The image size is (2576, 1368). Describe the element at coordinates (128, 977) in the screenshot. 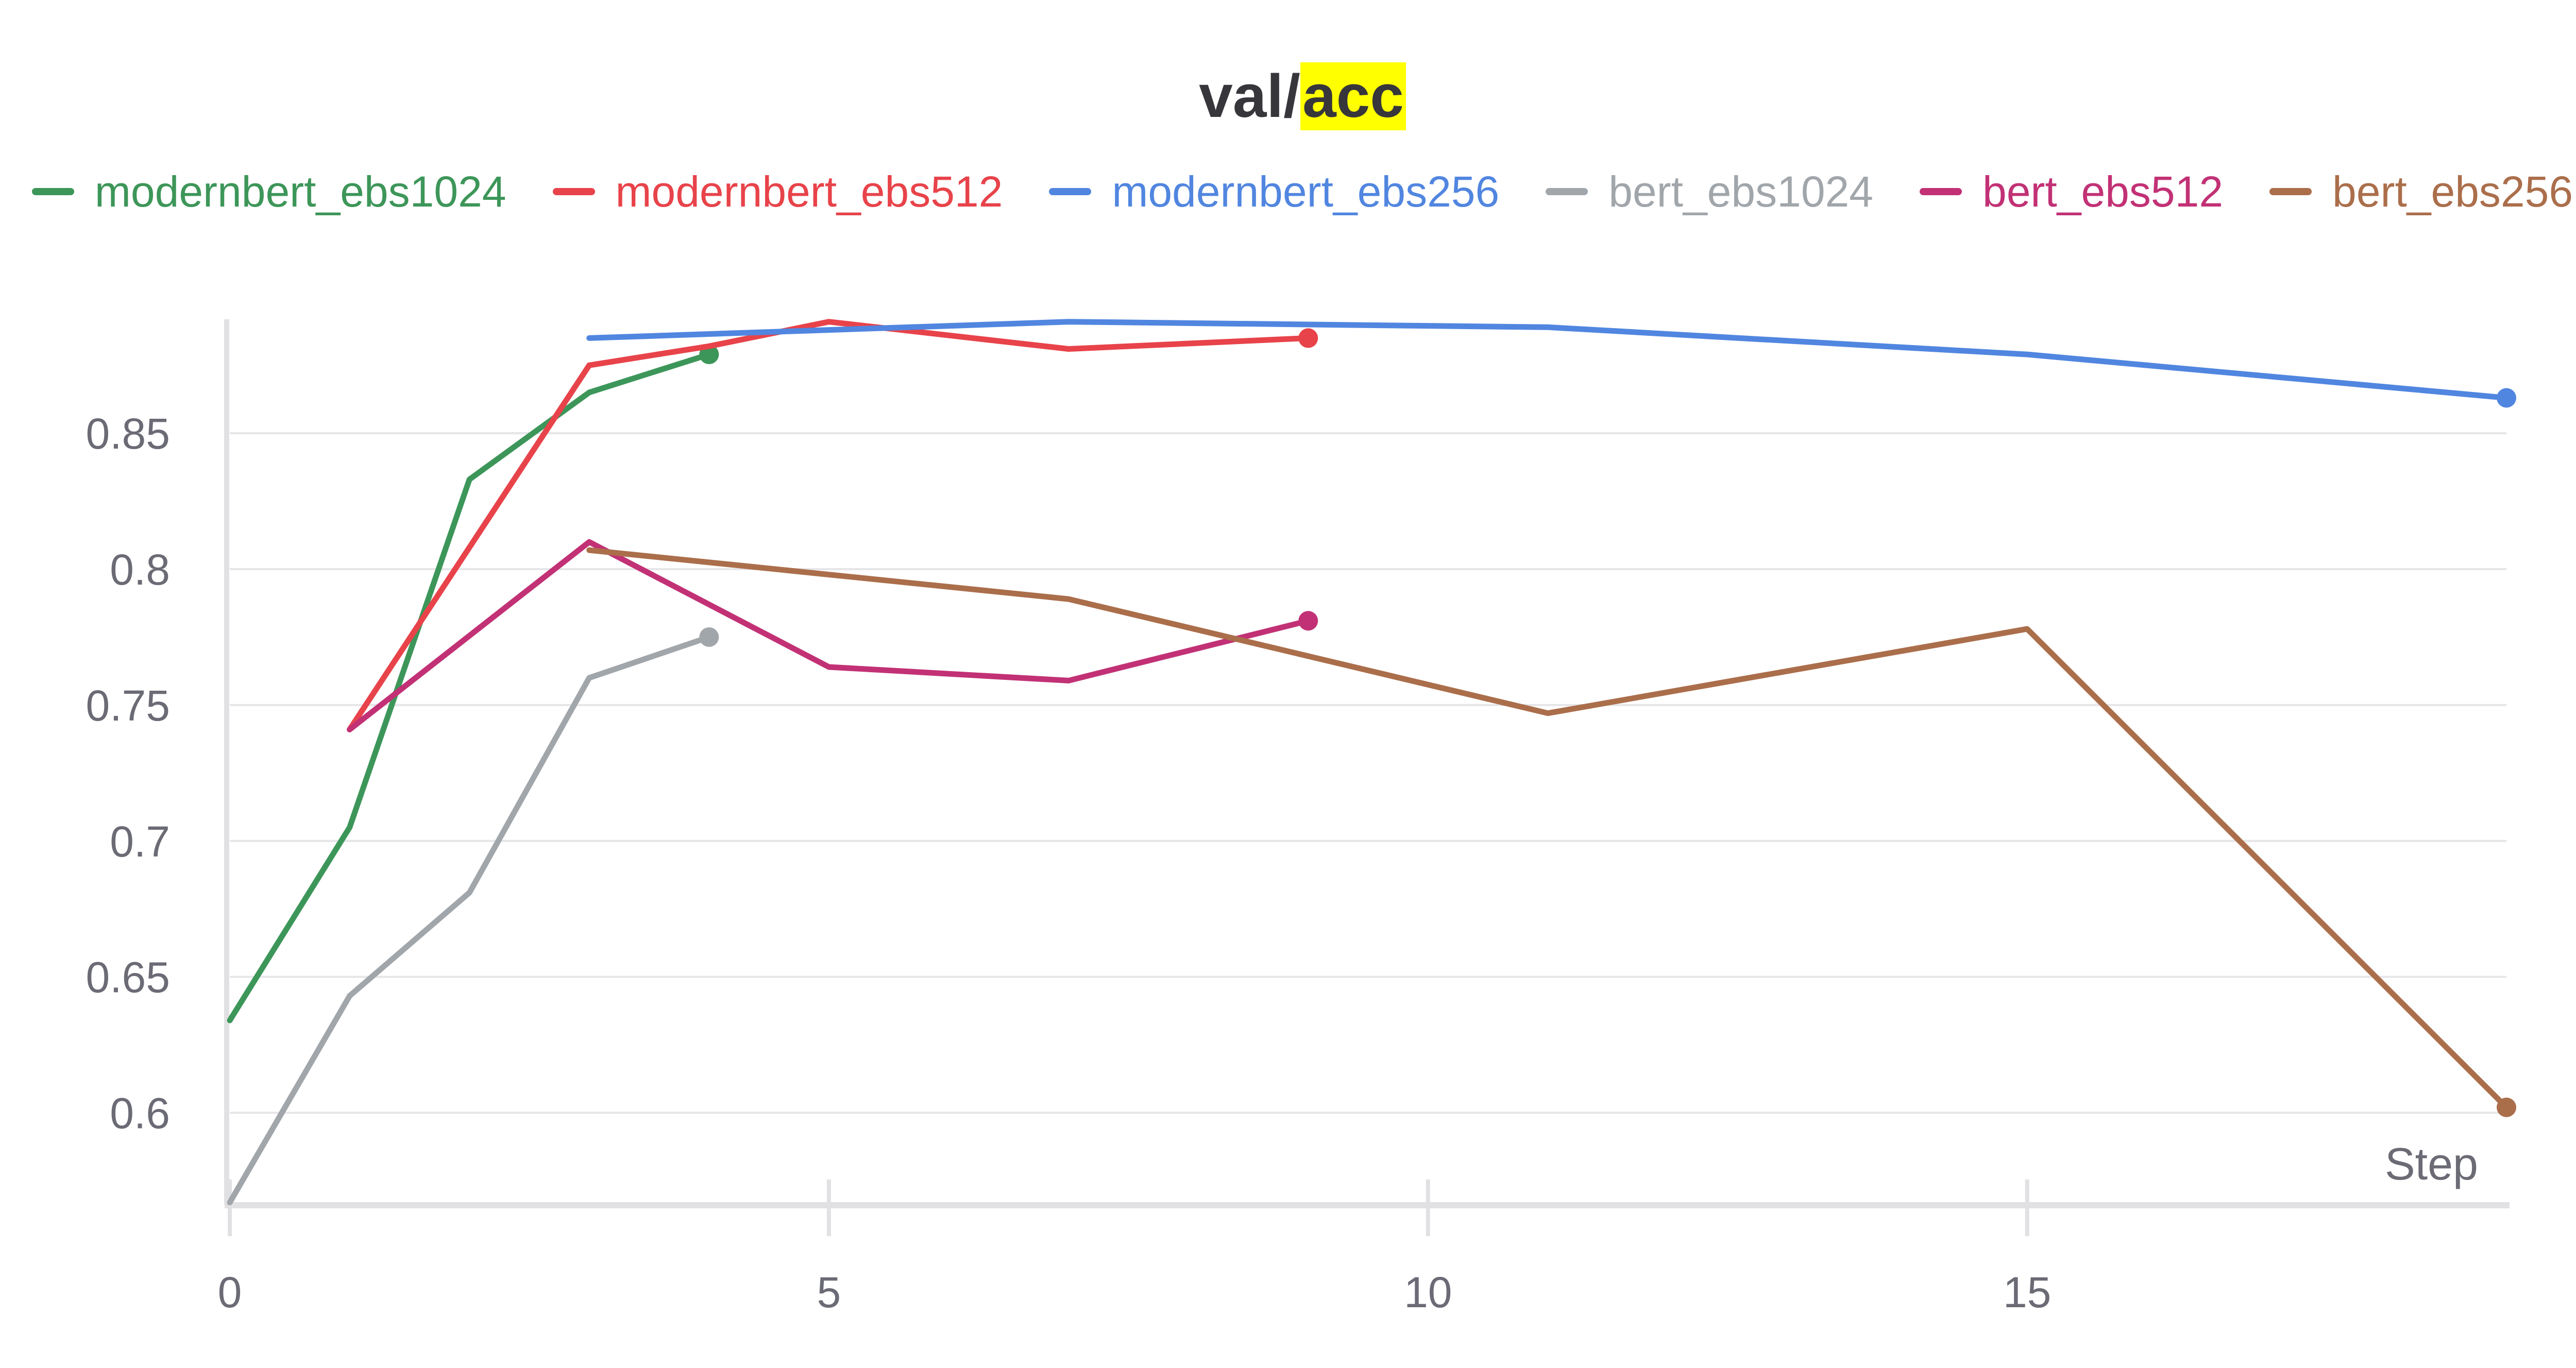

I see `y-tick-label: 0.65` at that location.